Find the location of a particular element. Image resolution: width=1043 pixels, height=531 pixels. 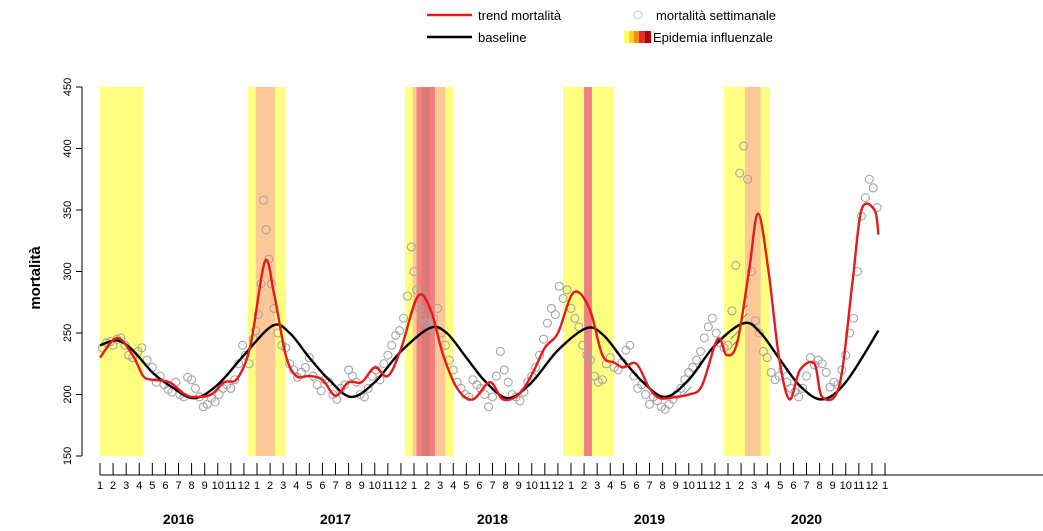

y-tick-label: 200 is located at coordinates (68, 394).